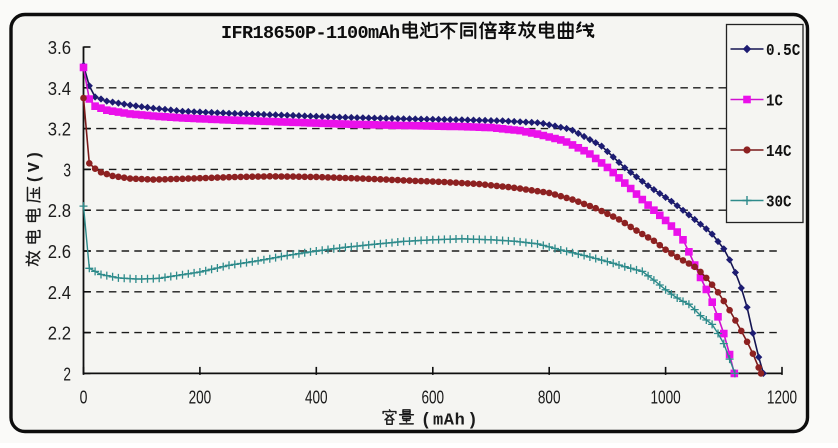 The height and width of the screenshot is (448, 838). What do you see at coordinates (67, 170) in the screenshot?
I see `svg-text: 3` at bounding box center [67, 170].